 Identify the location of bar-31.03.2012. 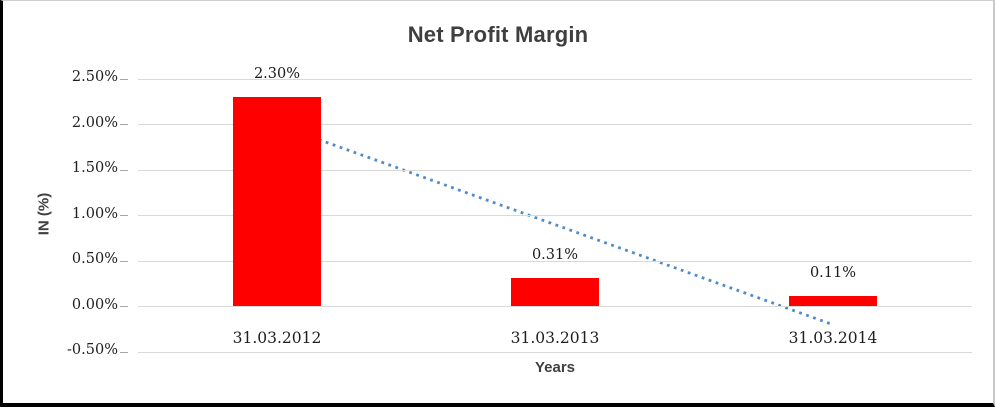
(277, 202).